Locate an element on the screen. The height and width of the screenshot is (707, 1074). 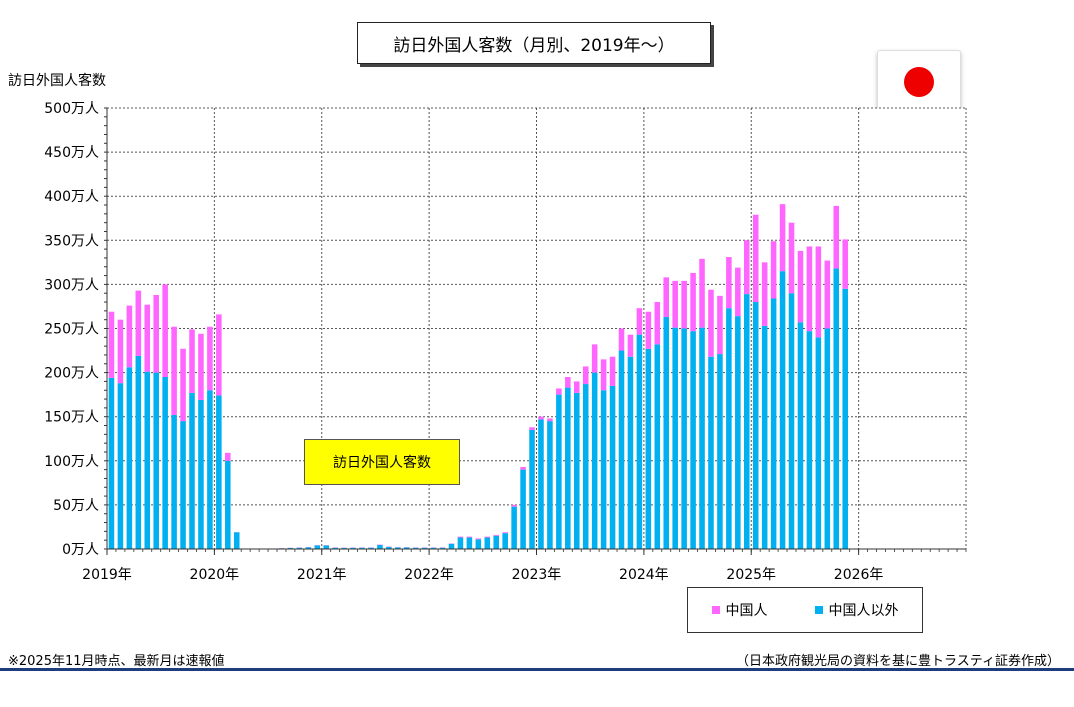
legend-label-others: 中国人以外 is located at coordinates (863, 611).